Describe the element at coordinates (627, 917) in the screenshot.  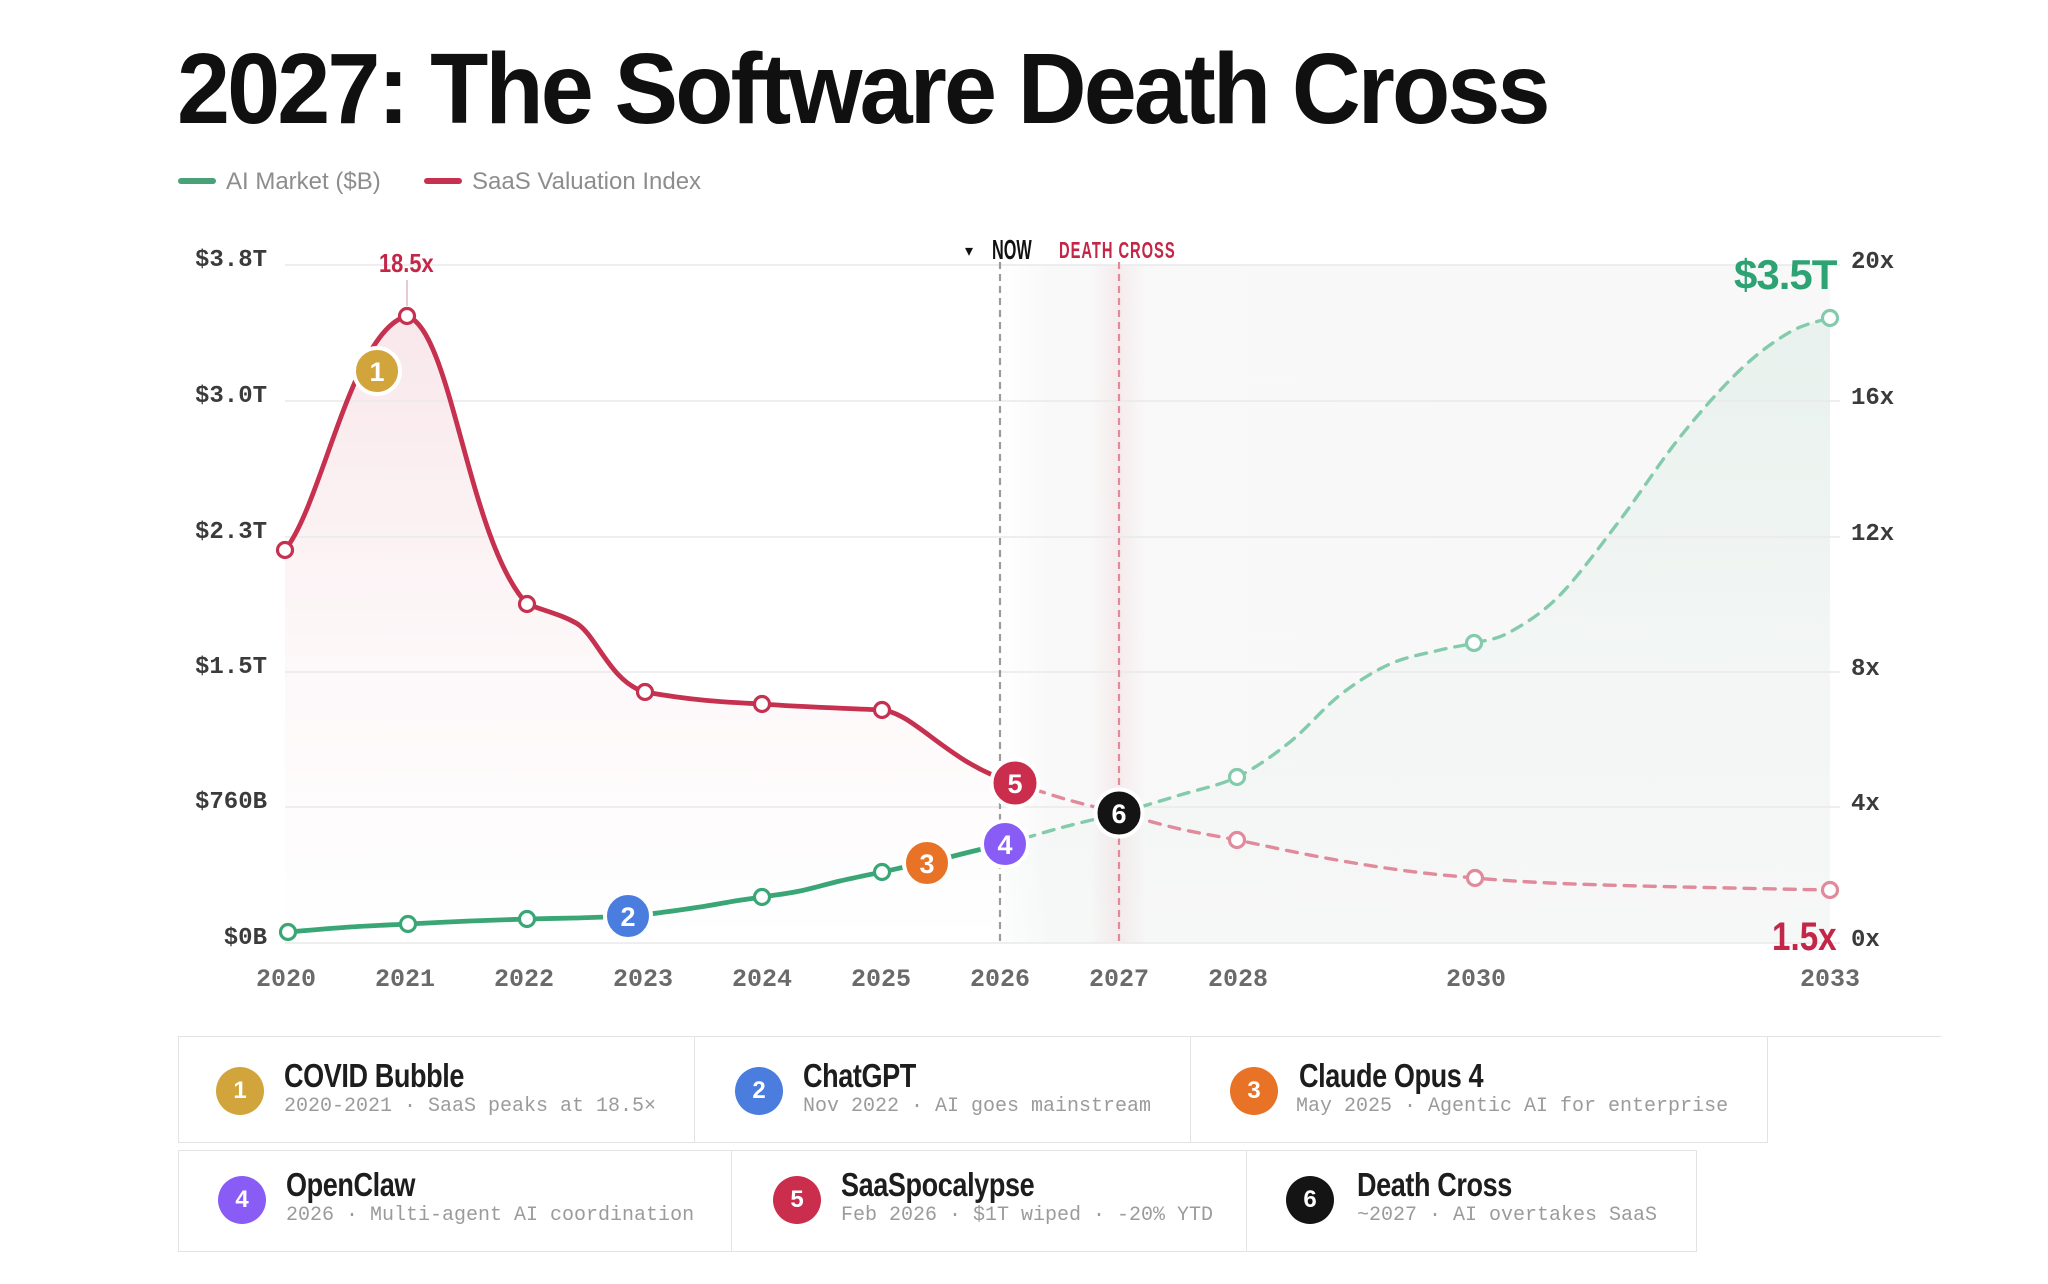
I see `svg-text: 2` at that location.